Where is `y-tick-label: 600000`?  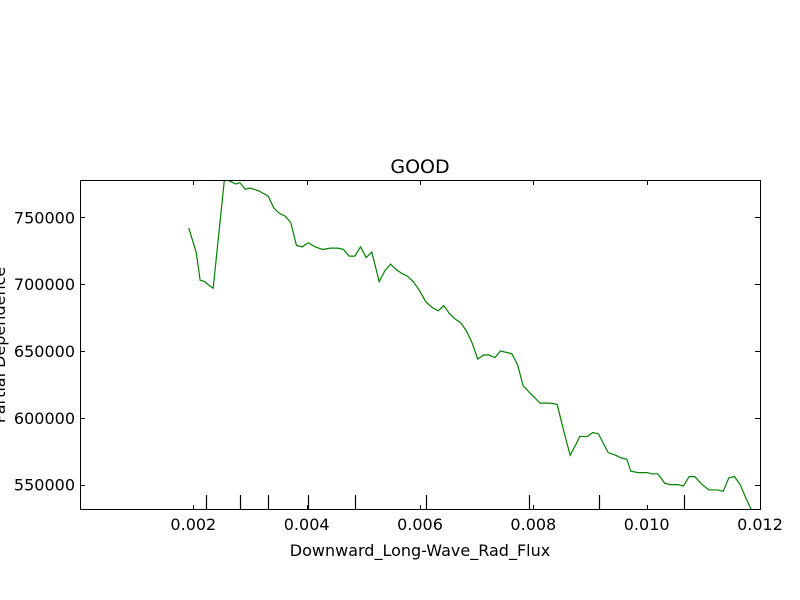
y-tick-label: 600000 is located at coordinates (44, 418).